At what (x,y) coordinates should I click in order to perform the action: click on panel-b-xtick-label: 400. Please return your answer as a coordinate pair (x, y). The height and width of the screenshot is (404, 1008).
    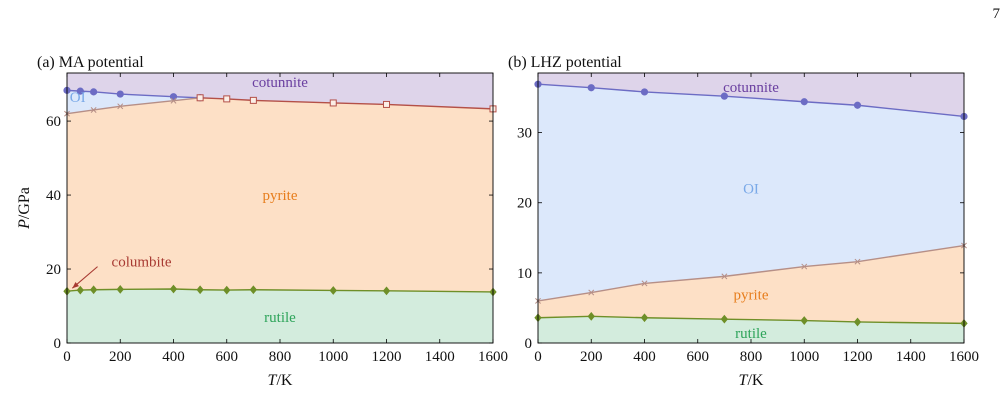
    Looking at the image, I should click on (644, 357).